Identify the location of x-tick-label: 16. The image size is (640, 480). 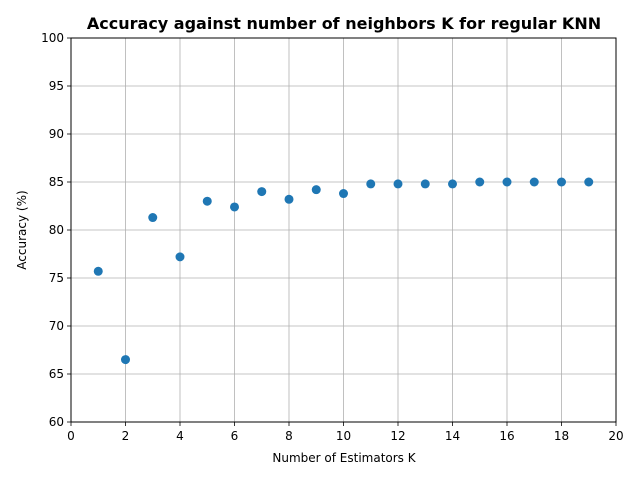
(506, 436).